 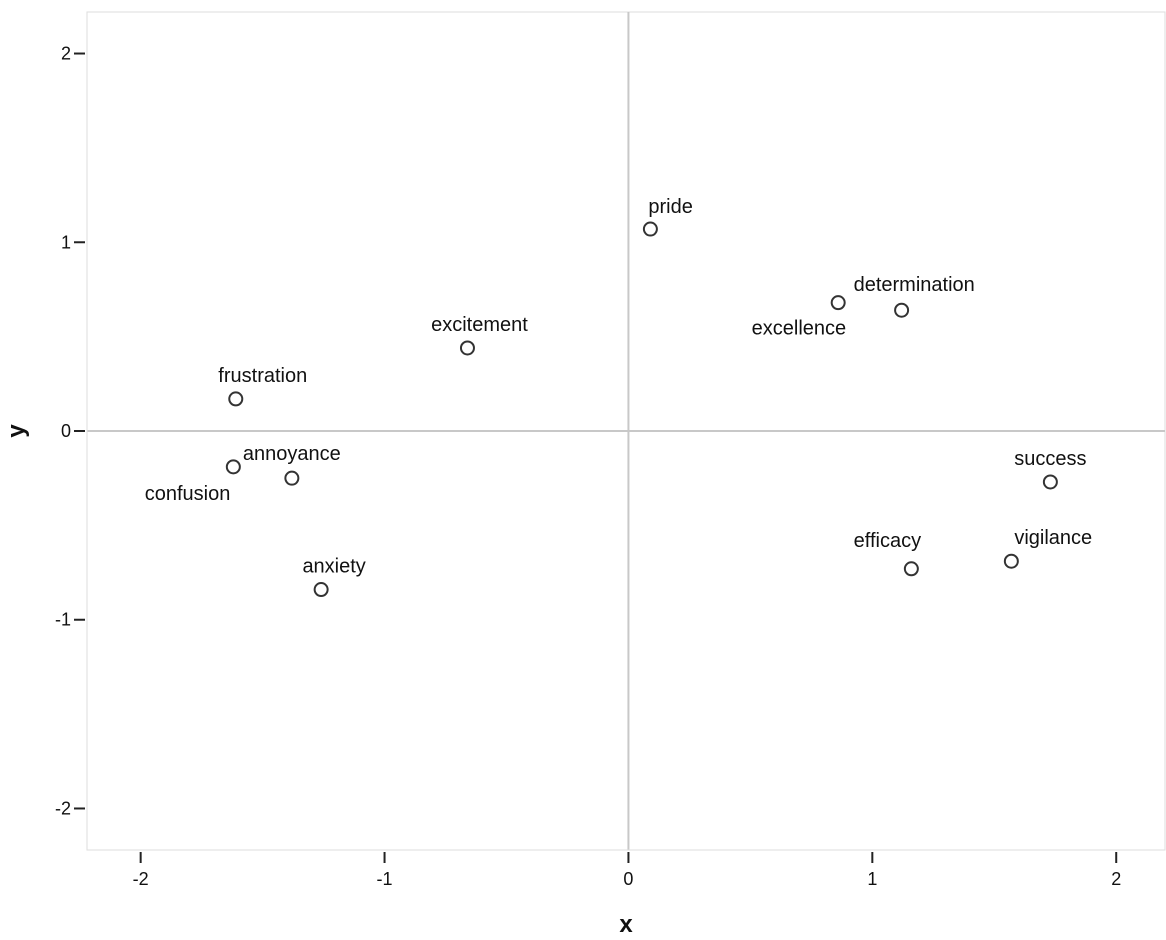 I want to click on x-tick-label: -1, so click(x=385, y=879).